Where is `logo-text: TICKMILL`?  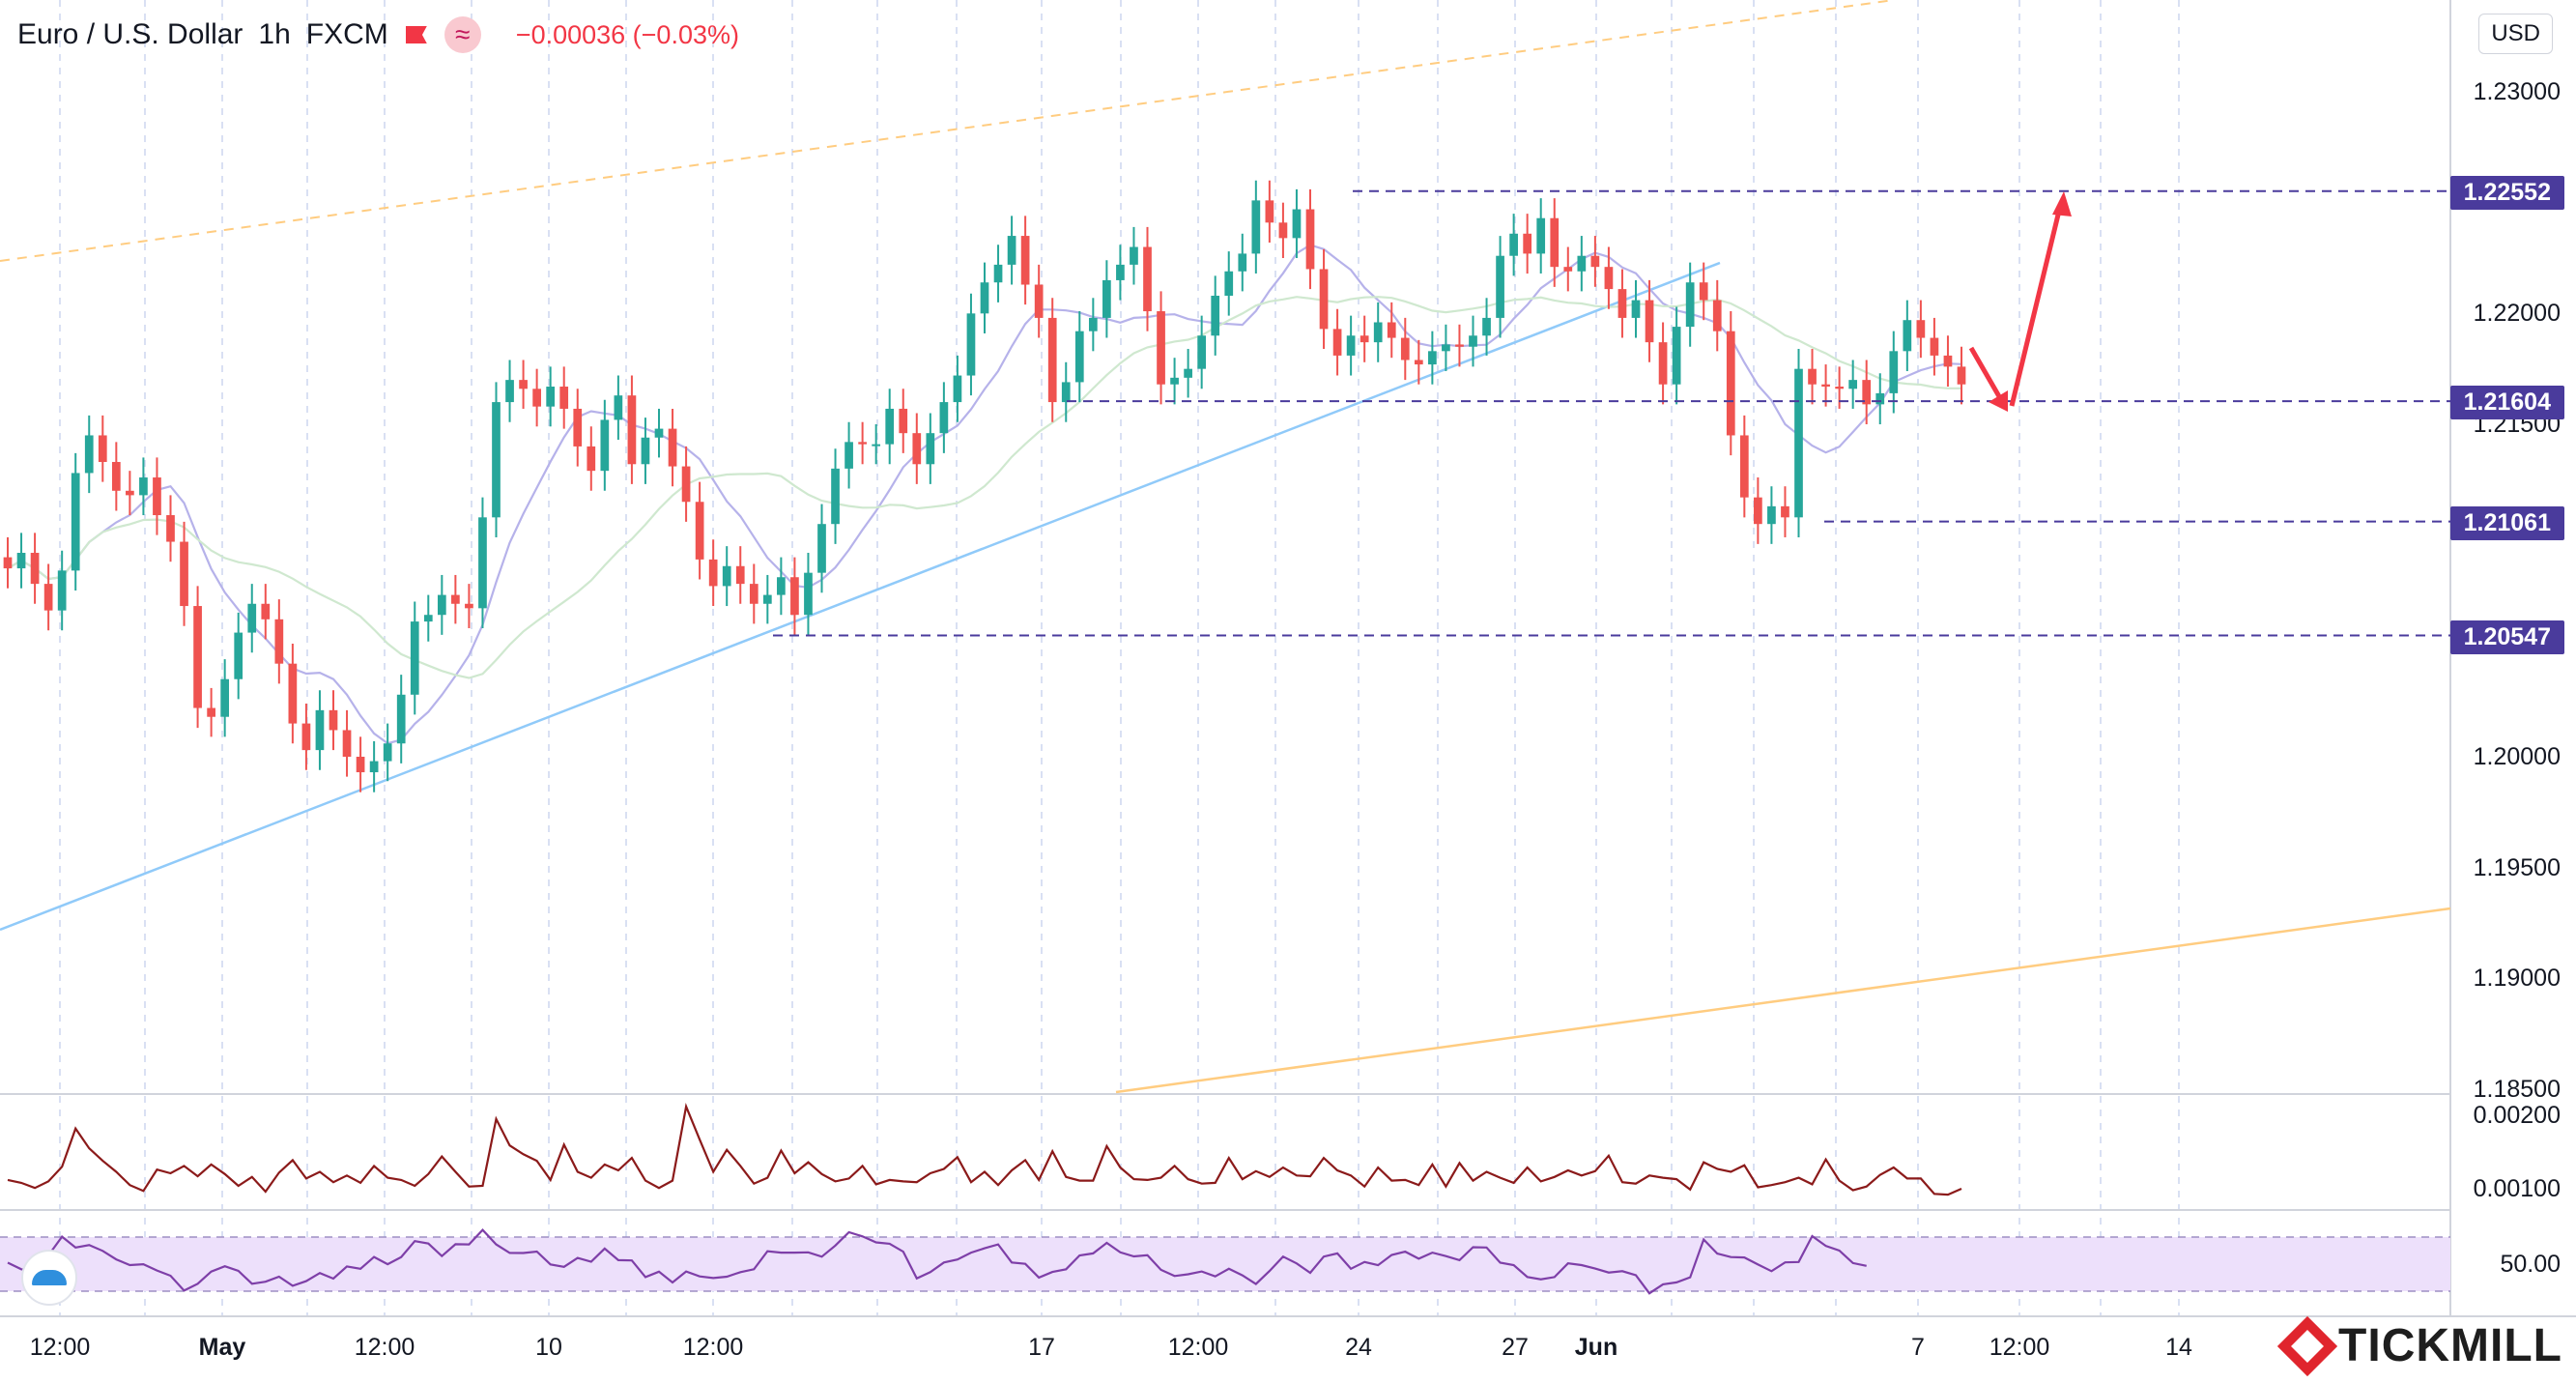
logo-text: TICKMILL is located at coordinates (2450, 1346).